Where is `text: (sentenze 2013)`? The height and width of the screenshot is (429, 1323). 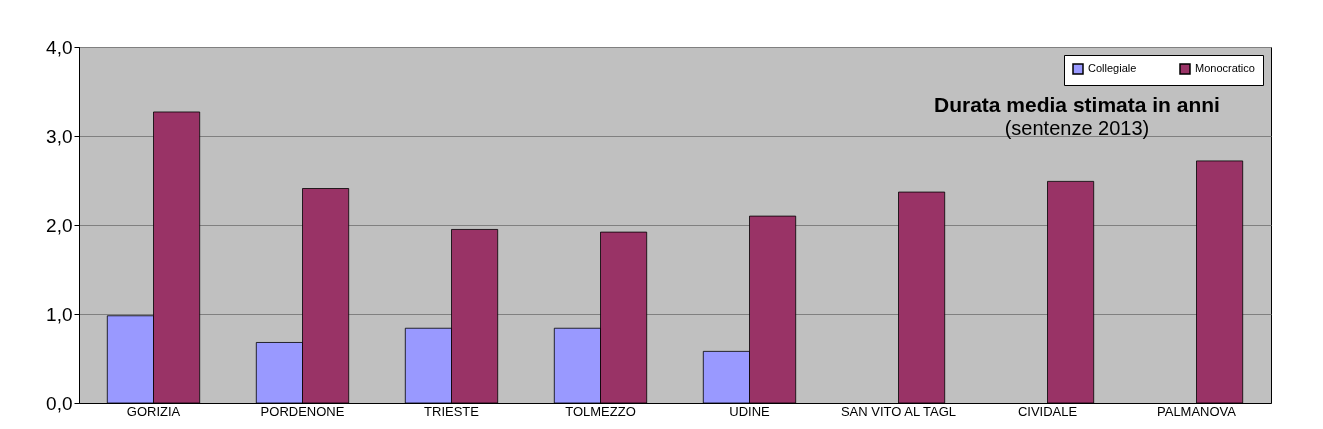 text: (sentenze 2013) is located at coordinates (1077, 128).